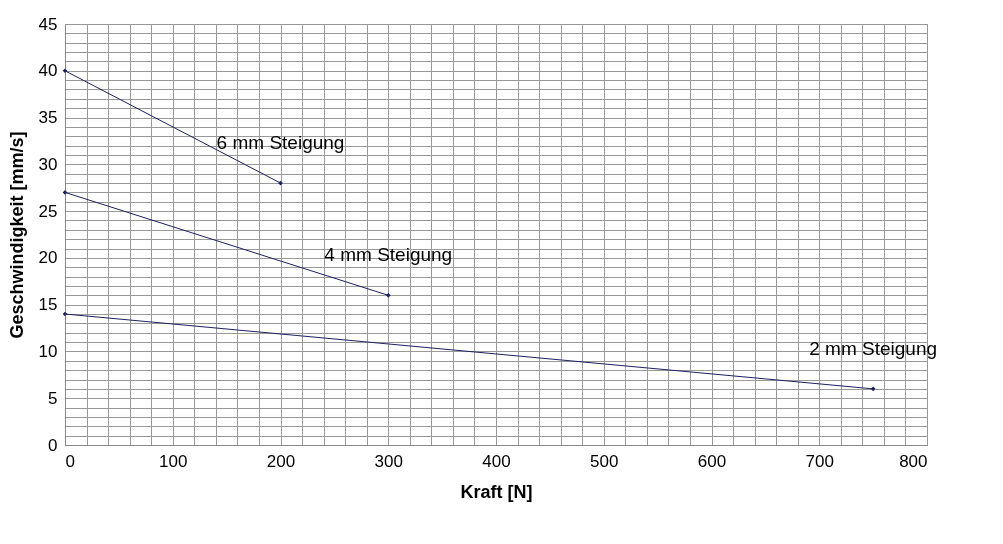 The image size is (1003, 544). What do you see at coordinates (48, 258) in the screenshot?
I see `y-tick-label: 20` at bounding box center [48, 258].